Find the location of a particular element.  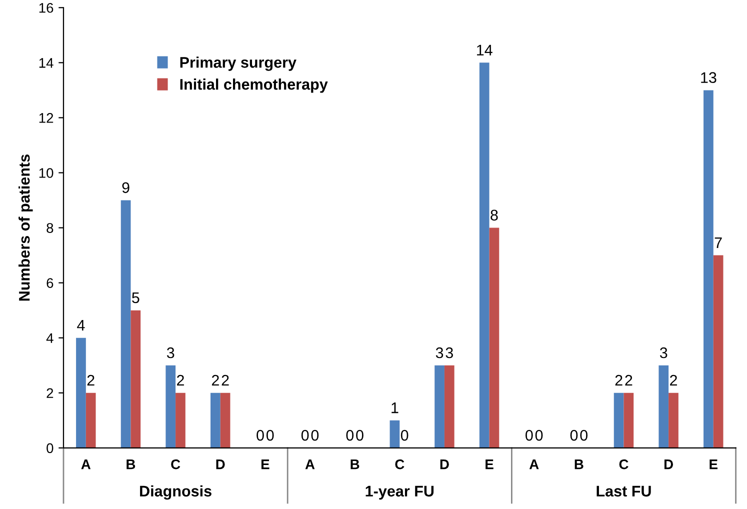

y-tick-label: 0 is located at coordinates (50, 448).